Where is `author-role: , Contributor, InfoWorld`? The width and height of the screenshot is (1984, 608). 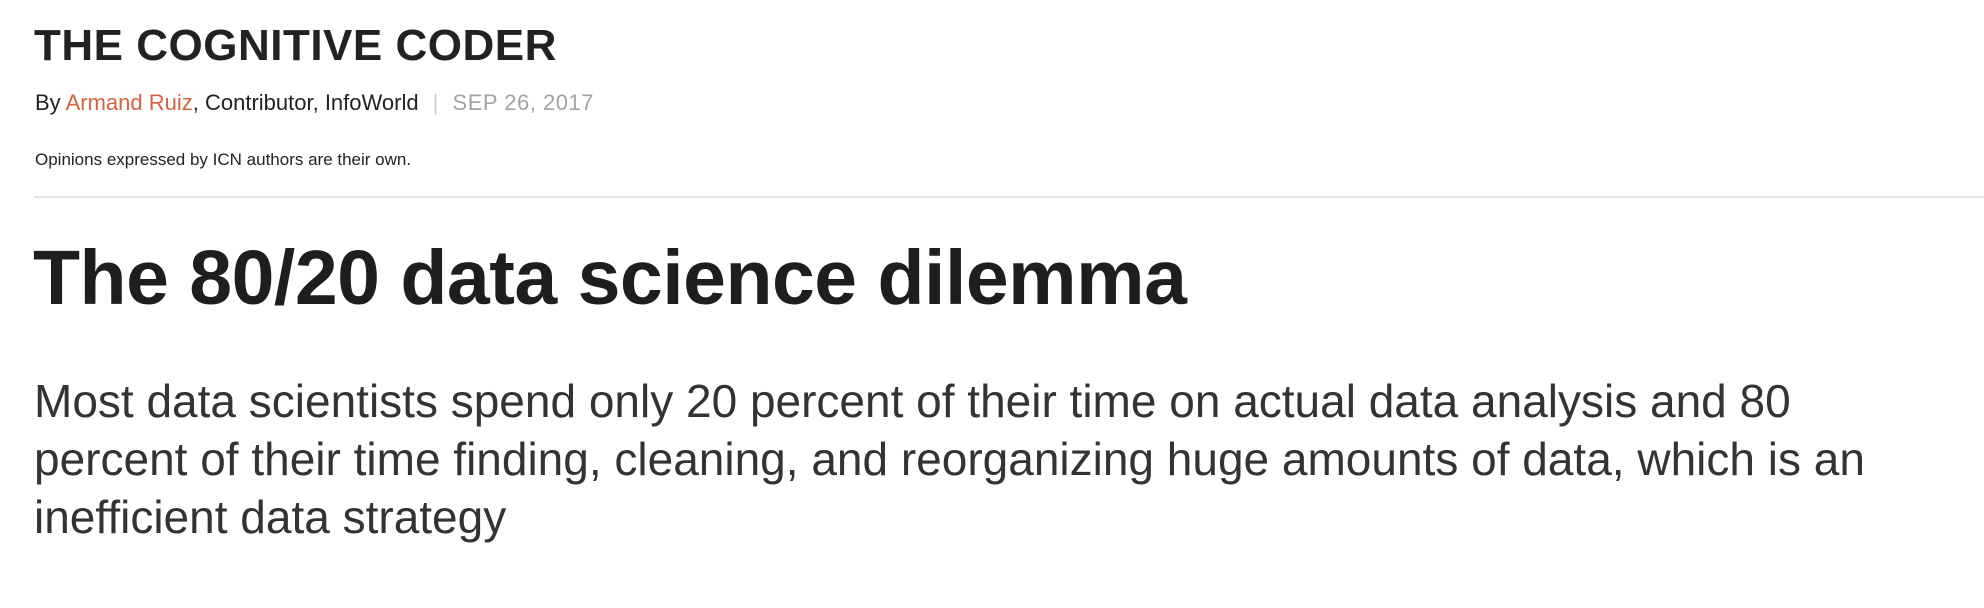 author-role: , Contributor, InfoWorld is located at coordinates (305, 102).